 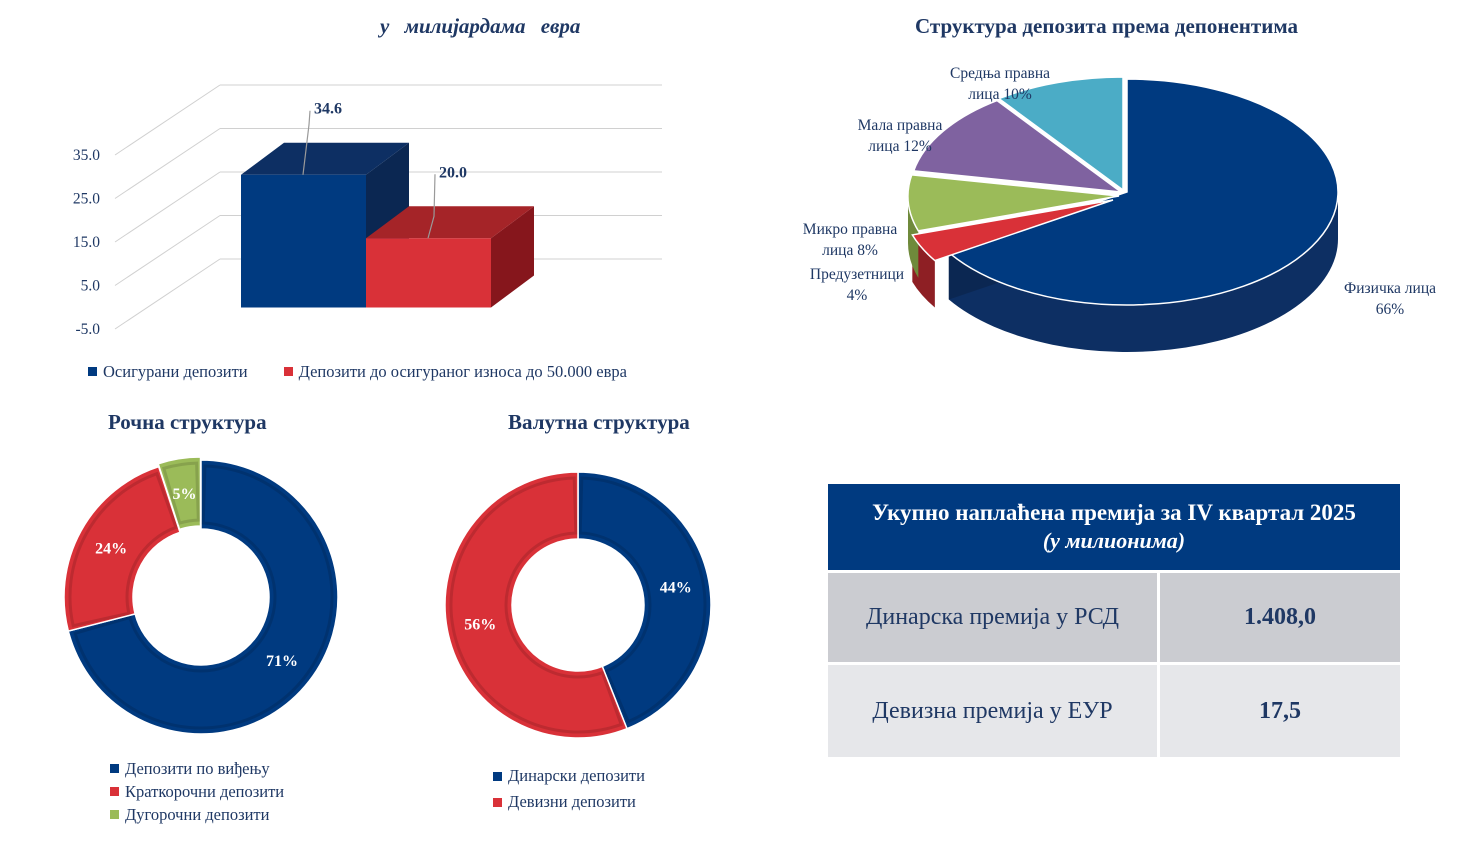 I want to click on data-label: 20.0, so click(x=453, y=172).